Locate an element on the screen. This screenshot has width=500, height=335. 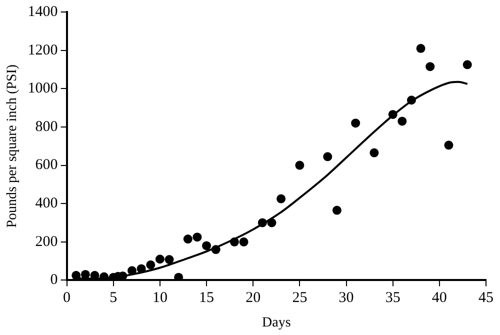
x-tick-label: 45 is located at coordinates (486, 298).